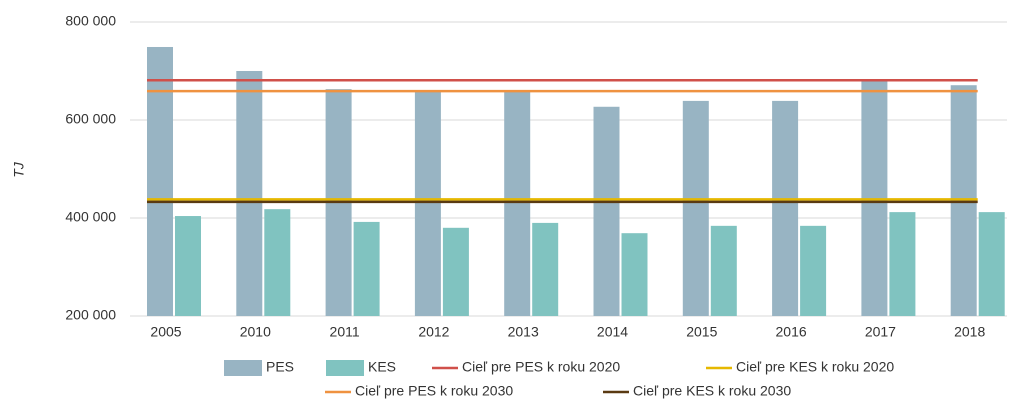 Image resolution: width=1009 pixels, height=401 pixels. I want to click on y-tick-label: 400 000, so click(90, 217).